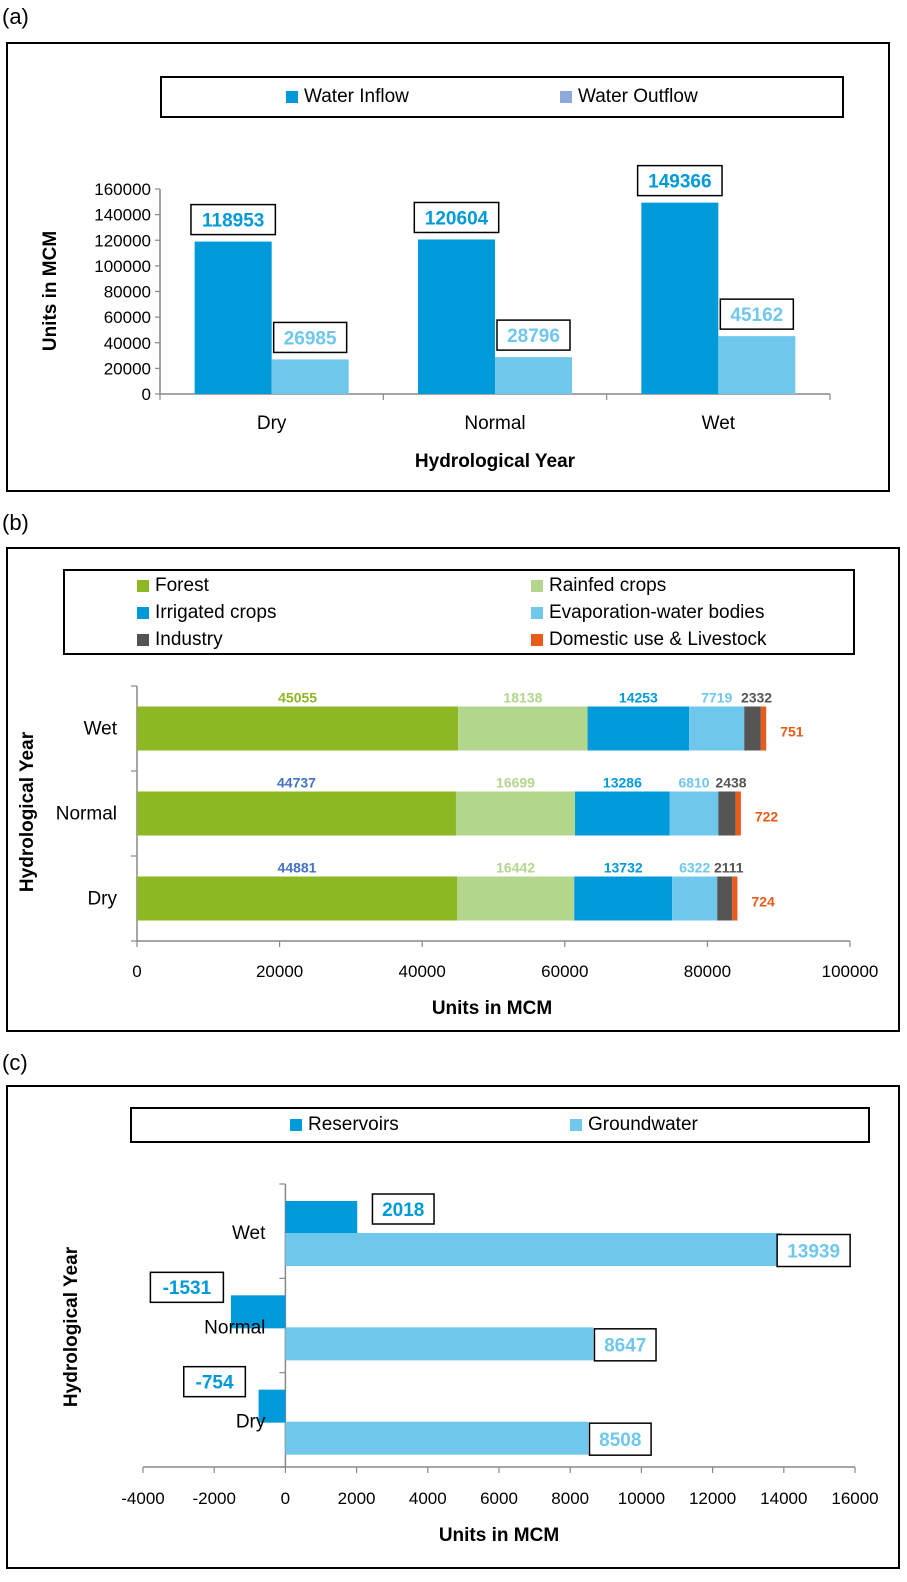 Image resolution: width=907 pixels, height=1582 pixels. I want to click on b-y-axis-title: Hydrological Year, so click(27, 811).